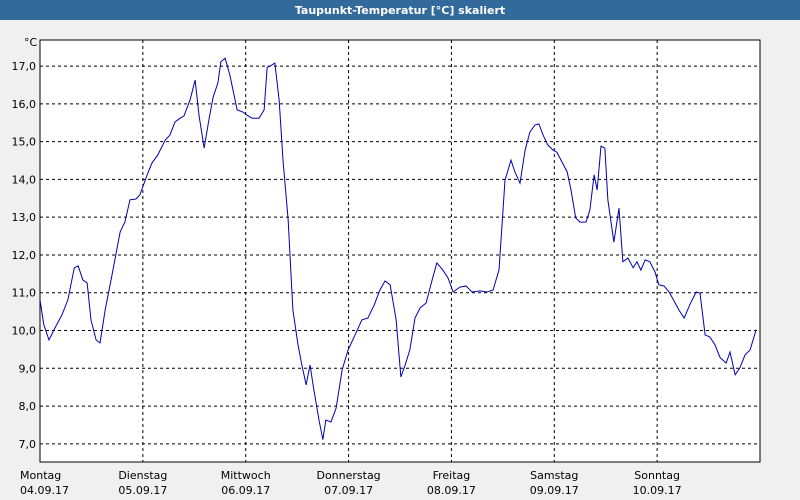  What do you see at coordinates (348, 475) in the screenshot?
I see `x-tick-label: Donnerstag` at bounding box center [348, 475].